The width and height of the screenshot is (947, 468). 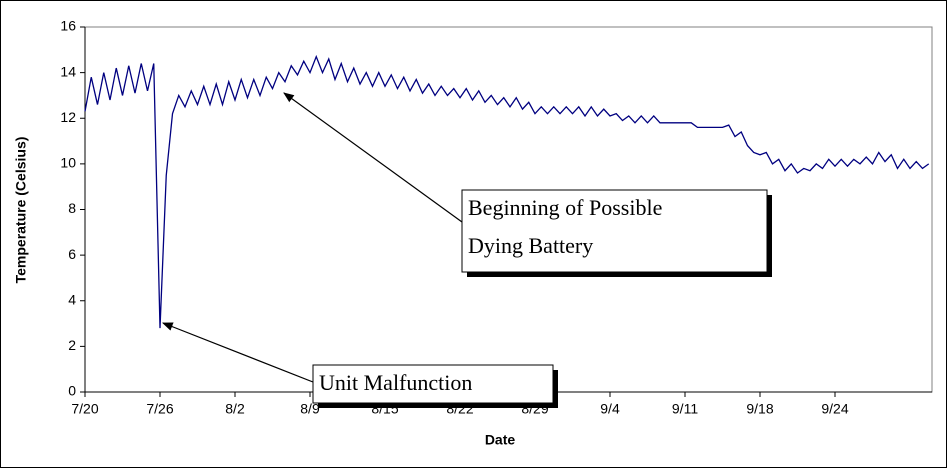 What do you see at coordinates (235, 409) in the screenshot?
I see `x-tick-label: 8/2` at bounding box center [235, 409].